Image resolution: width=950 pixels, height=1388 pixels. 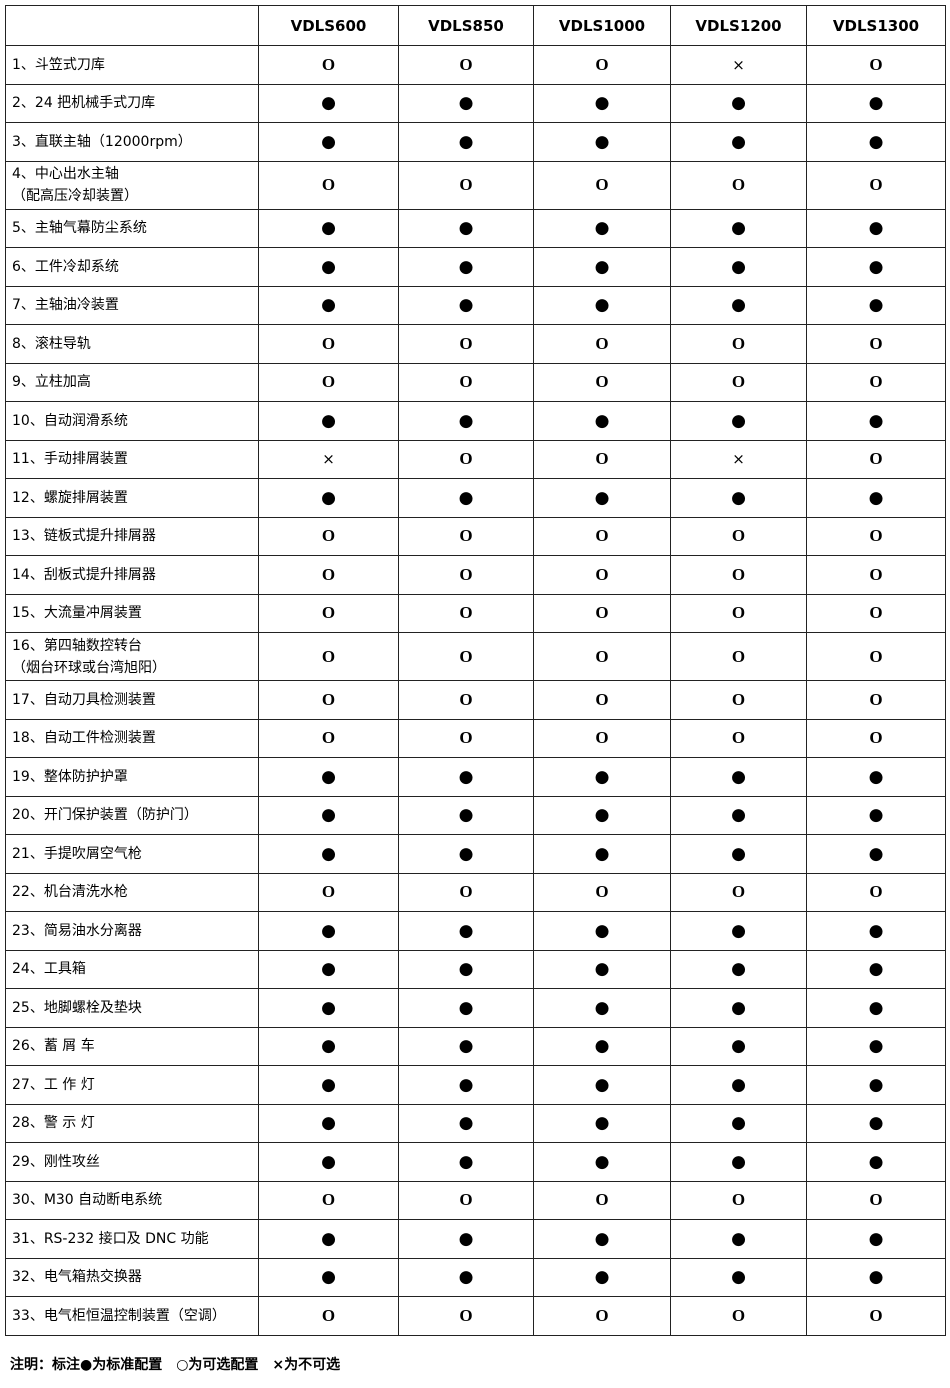 What do you see at coordinates (132, 1085) in the screenshot?
I see `item-label: 27、工 作 灯` at bounding box center [132, 1085].